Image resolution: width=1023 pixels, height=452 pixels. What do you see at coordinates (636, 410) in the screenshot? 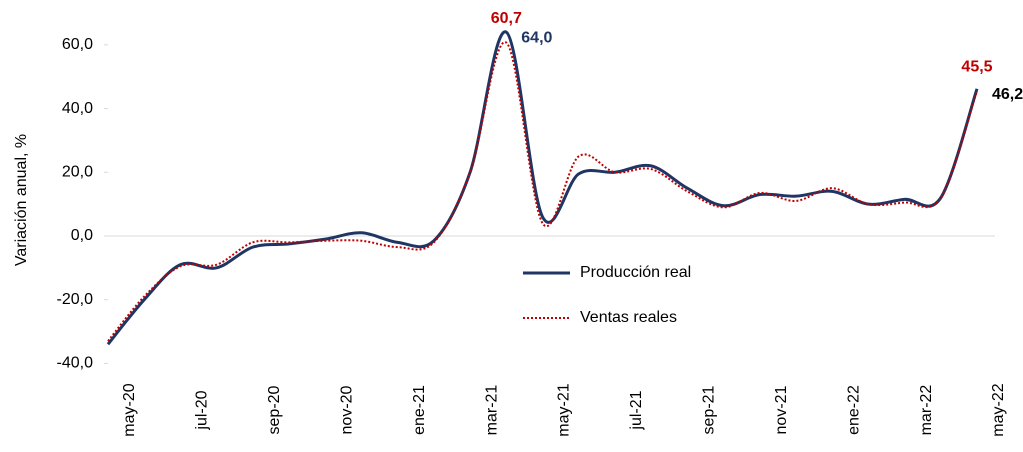
I see `x-tick-label: jul-21` at bounding box center [636, 410].